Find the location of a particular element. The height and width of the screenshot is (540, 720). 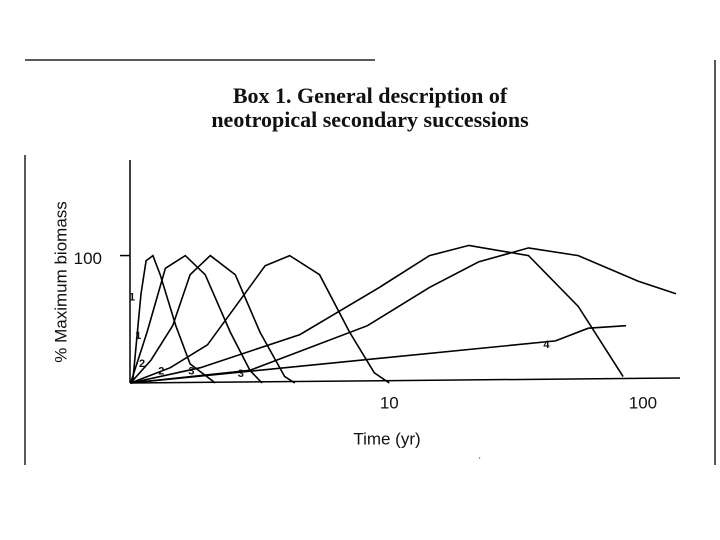

curve-label: 4 is located at coordinates (546, 345).